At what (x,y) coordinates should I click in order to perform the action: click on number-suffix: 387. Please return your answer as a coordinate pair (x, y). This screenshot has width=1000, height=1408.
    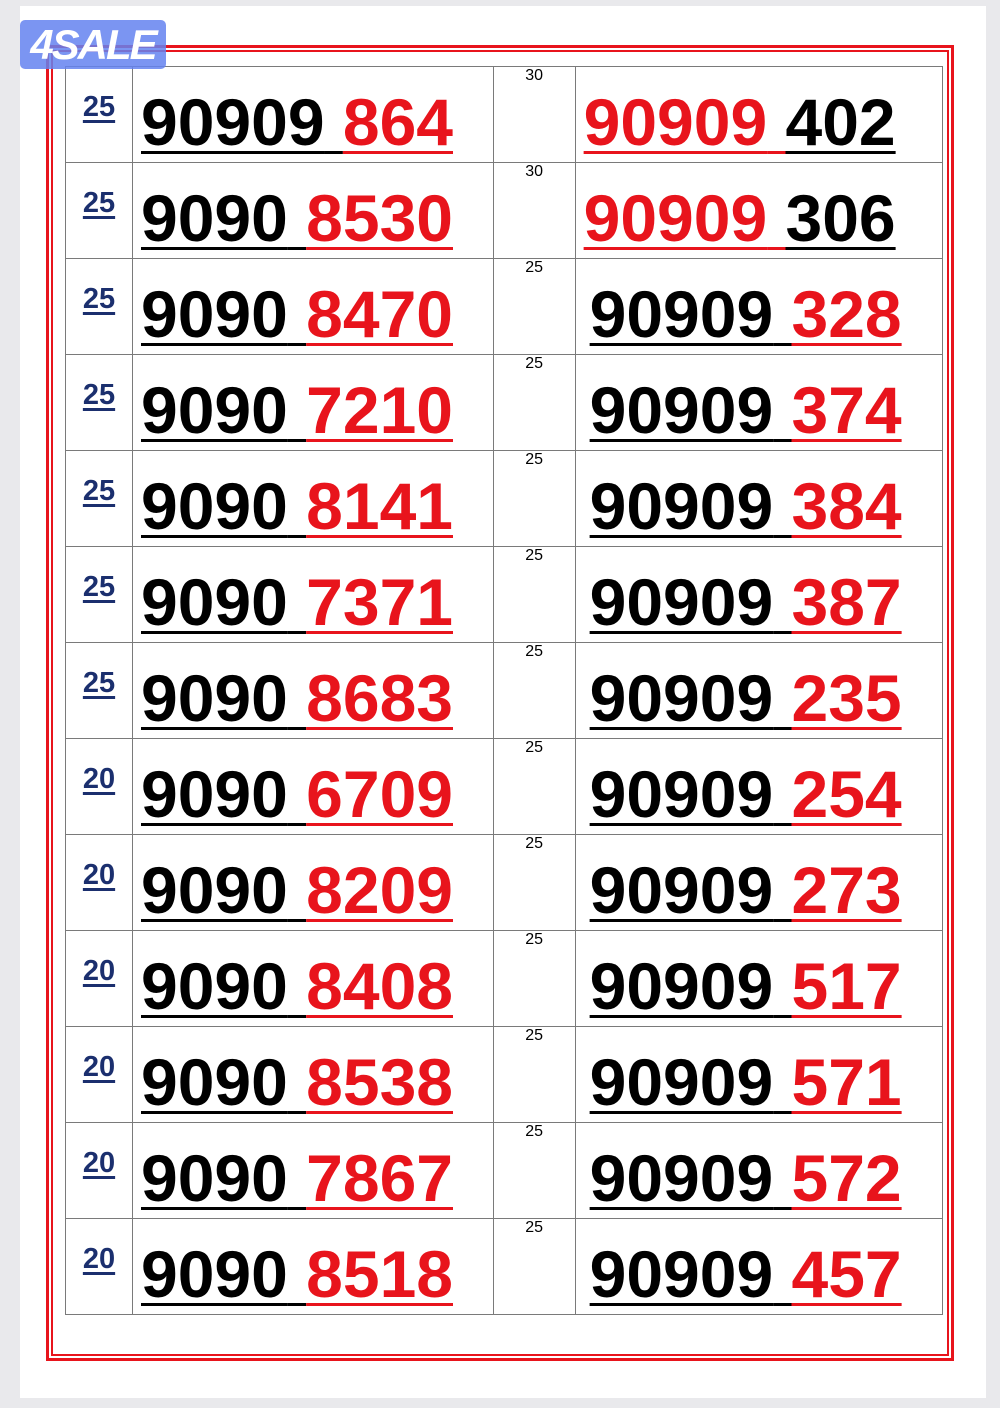
    Looking at the image, I should click on (846, 602).